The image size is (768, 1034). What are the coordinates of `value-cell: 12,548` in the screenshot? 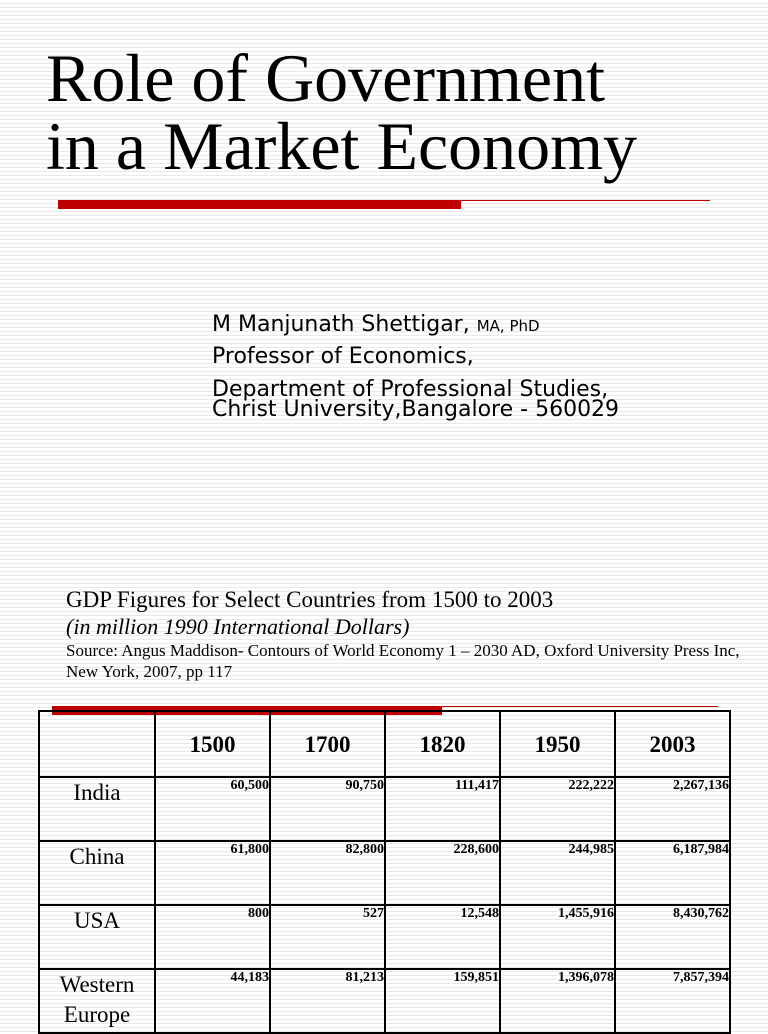 It's located at (442, 937).